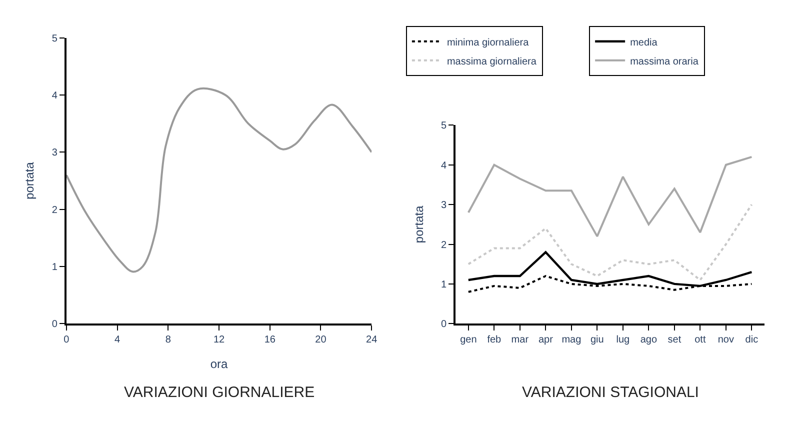  I want to click on text: VARIAZIONI STAGIONALI, so click(610, 392).